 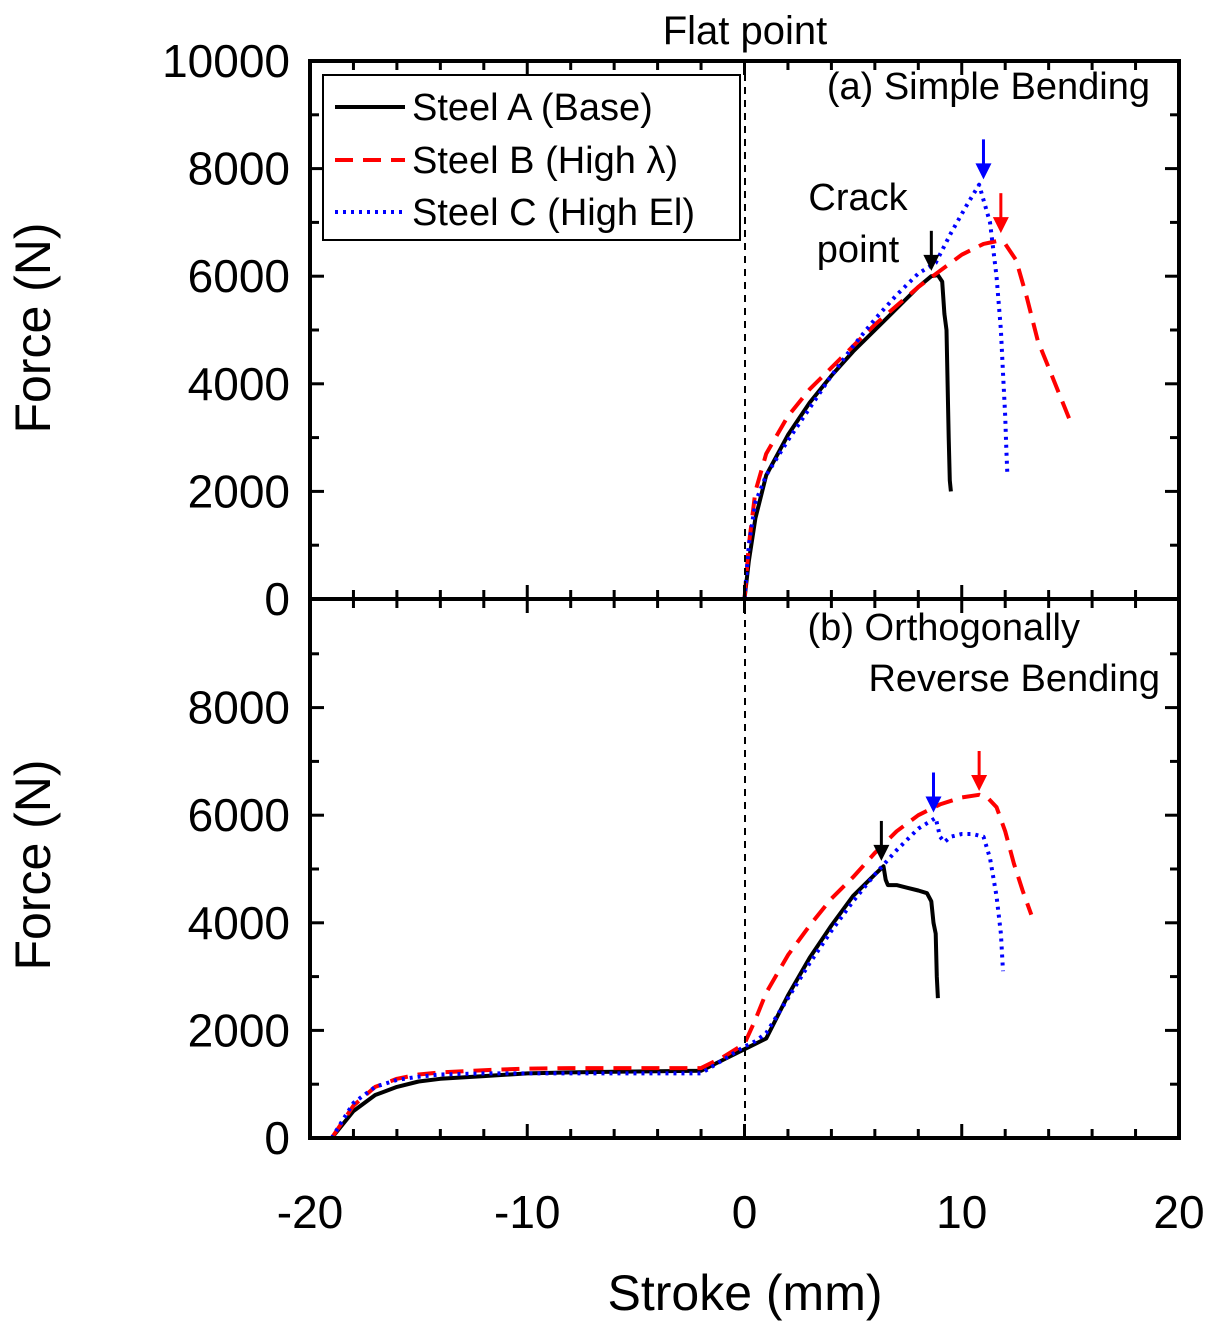 I want to click on arrow-a-steel_c, so click(x=983, y=159).